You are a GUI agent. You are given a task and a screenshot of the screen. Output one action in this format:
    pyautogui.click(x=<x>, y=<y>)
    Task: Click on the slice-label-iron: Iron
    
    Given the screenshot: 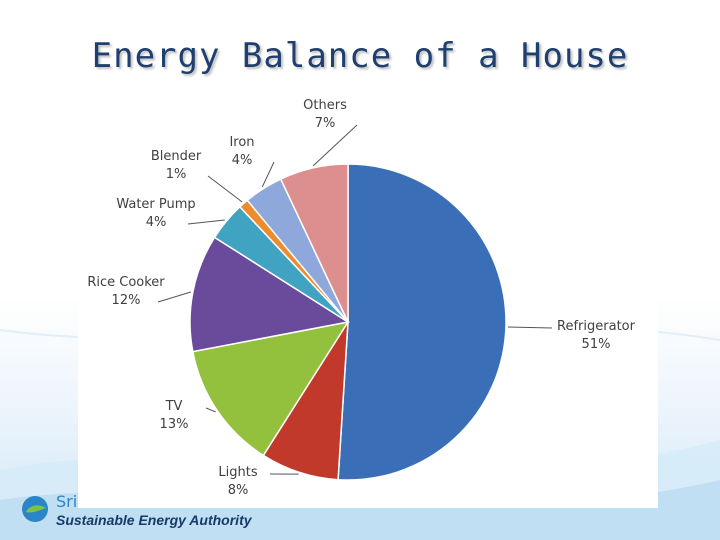 What is the action you would take?
    pyautogui.click(x=241, y=142)
    